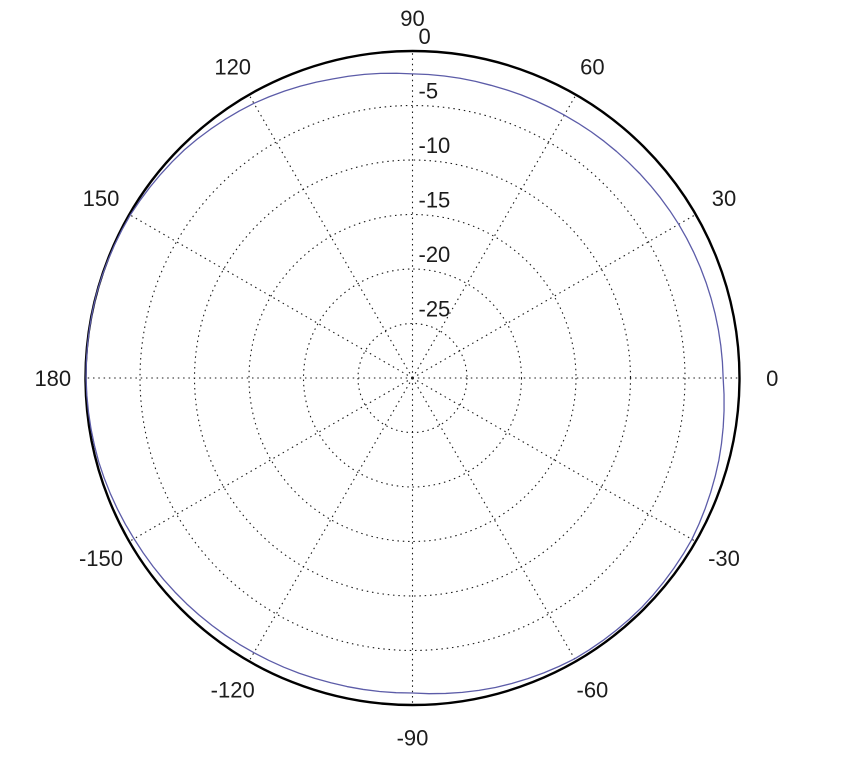 The width and height of the screenshot is (847, 760). What do you see at coordinates (232, 66) in the screenshot?
I see `angle-tick-label: 120` at bounding box center [232, 66].